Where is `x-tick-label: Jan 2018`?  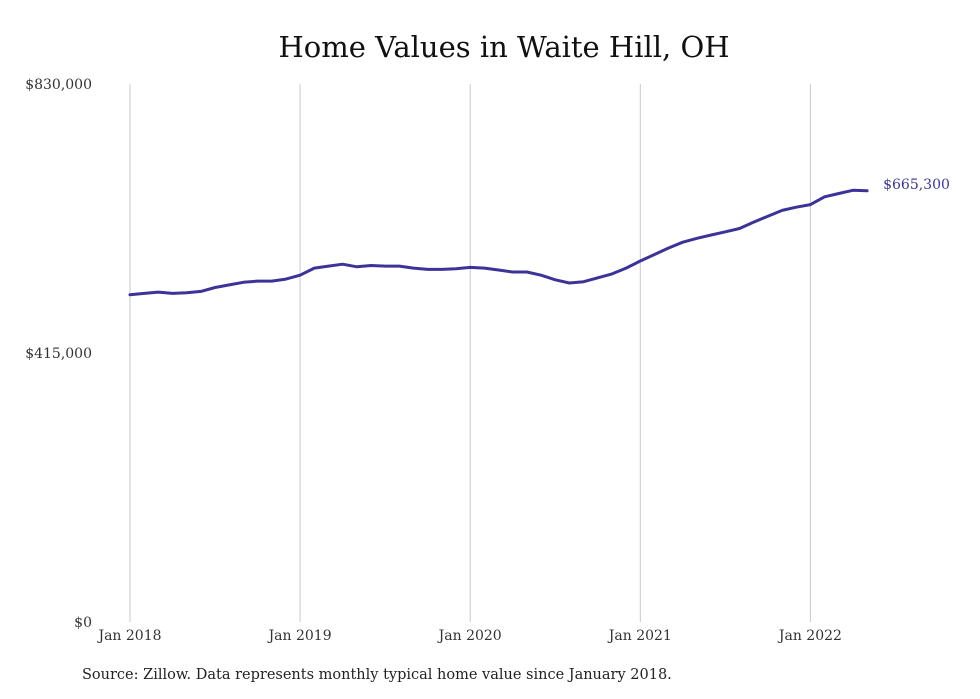 x-tick-label: Jan 2018 is located at coordinates (128, 636).